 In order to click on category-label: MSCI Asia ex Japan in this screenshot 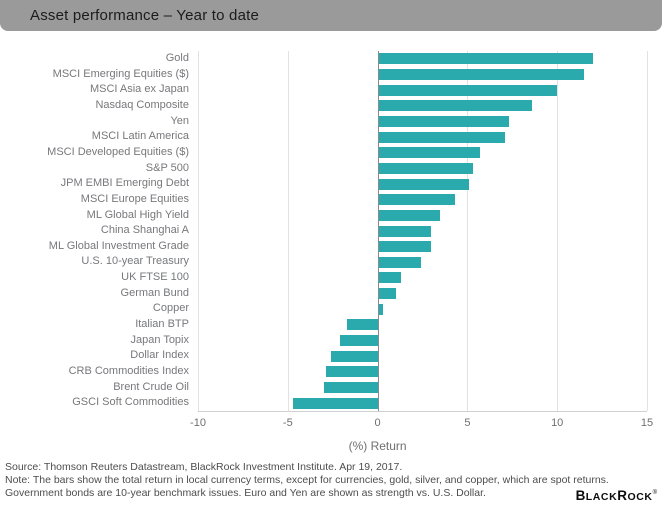, I will do `click(139, 89)`.